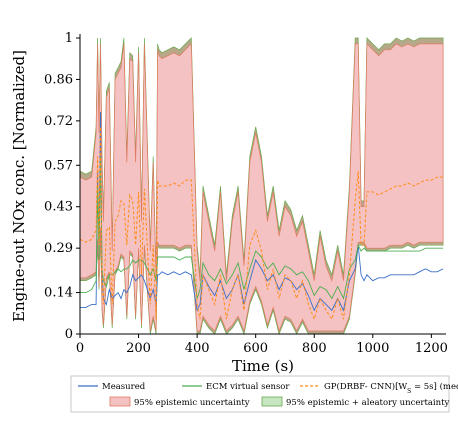 The image size is (458, 436). I want to click on legend-item-measured: Measured, so click(112, 387).